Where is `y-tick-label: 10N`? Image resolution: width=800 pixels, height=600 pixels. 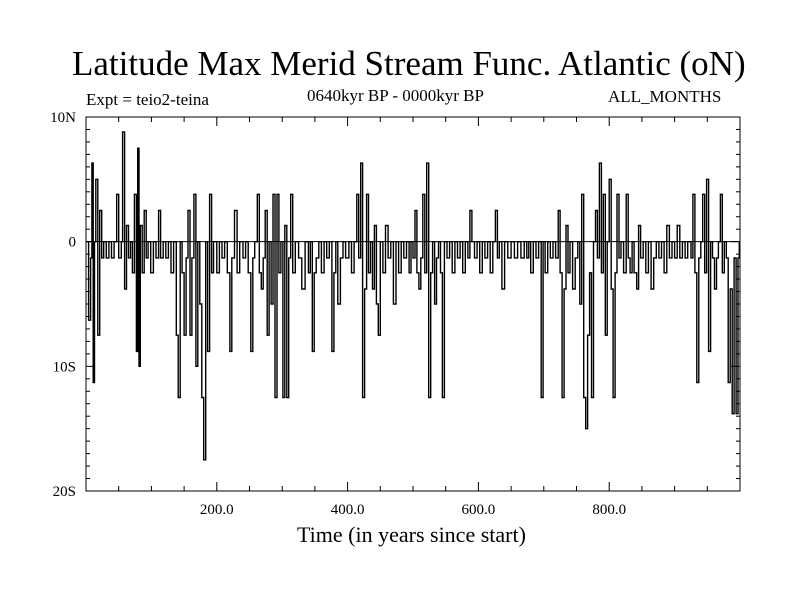
y-tick-label: 10N is located at coordinates (63, 118).